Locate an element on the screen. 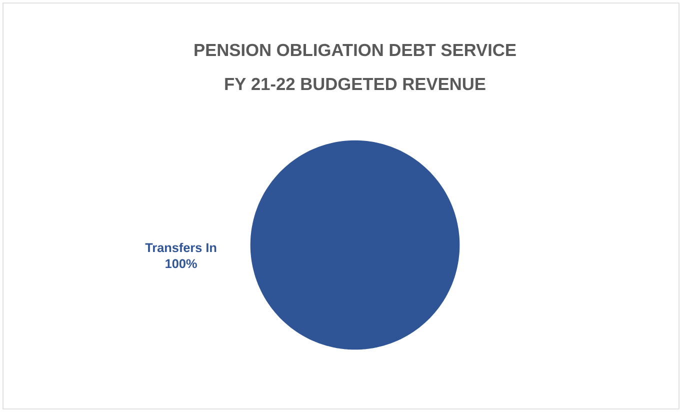 The width and height of the screenshot is (682, 412). data-label: 100% is located at coordinates (181, 263).